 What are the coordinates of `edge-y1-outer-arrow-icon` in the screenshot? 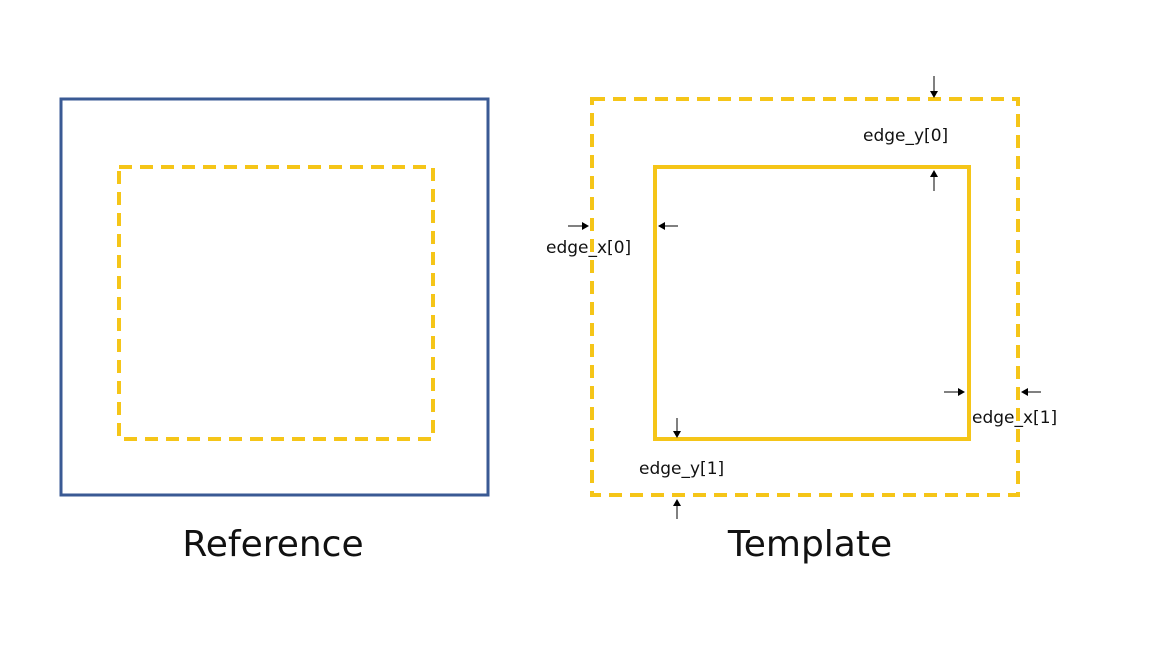 It's located at (677, 509).